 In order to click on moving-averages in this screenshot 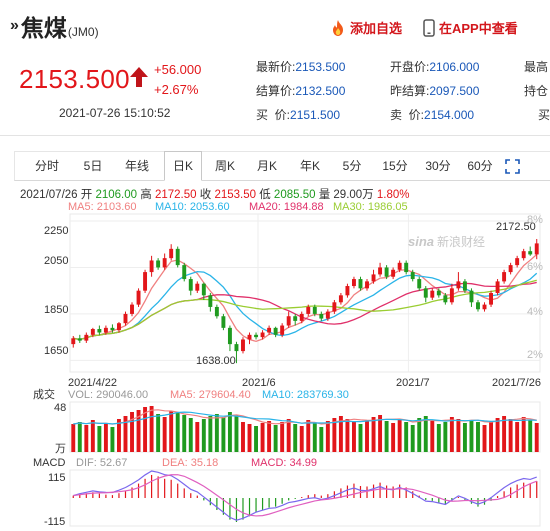, I will do `click(305, 298)`.